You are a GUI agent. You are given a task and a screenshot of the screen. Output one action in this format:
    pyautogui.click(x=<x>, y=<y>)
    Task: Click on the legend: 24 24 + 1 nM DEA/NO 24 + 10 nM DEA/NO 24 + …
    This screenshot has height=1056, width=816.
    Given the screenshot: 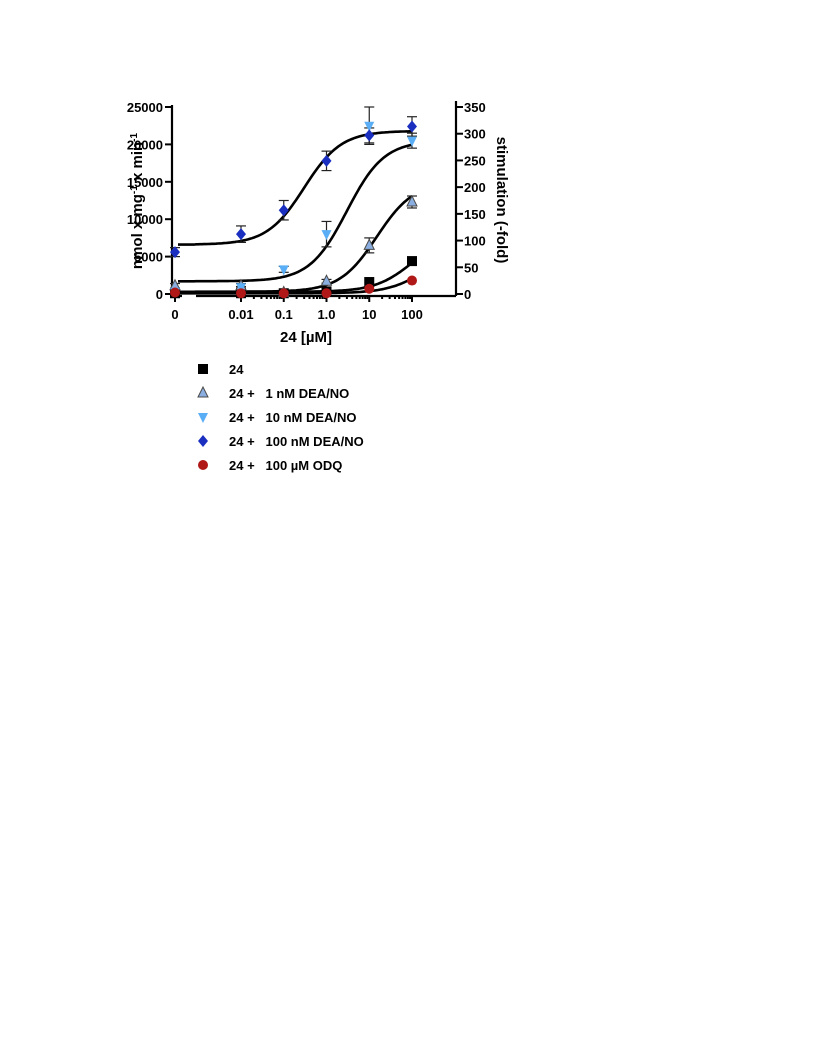 What is the action you would take?
    pyautogui.click(x=280, y=417)
    